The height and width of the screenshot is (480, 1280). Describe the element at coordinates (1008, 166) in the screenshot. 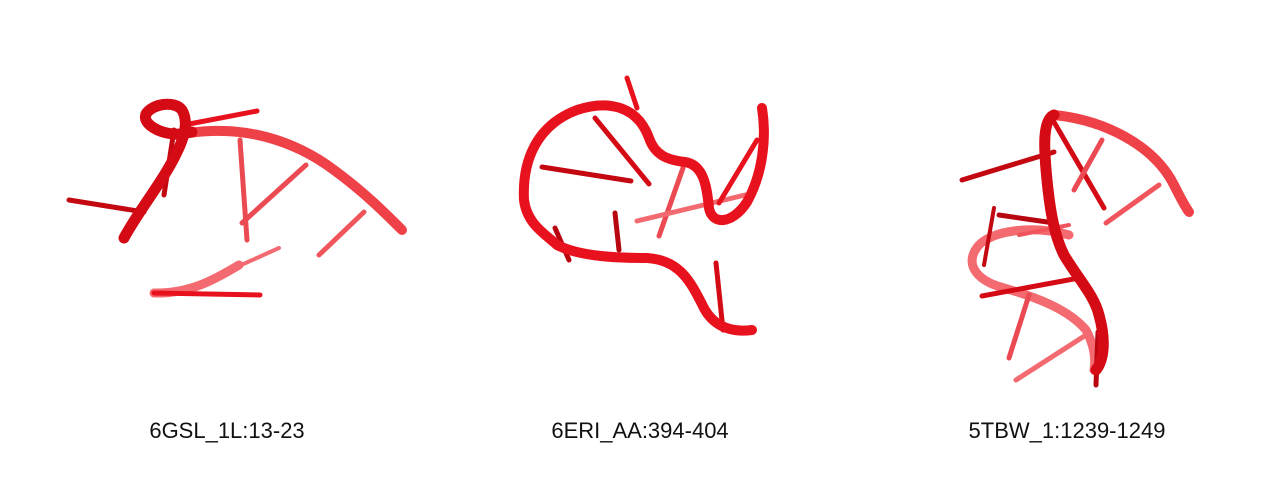

I see `base-3a` at that location.